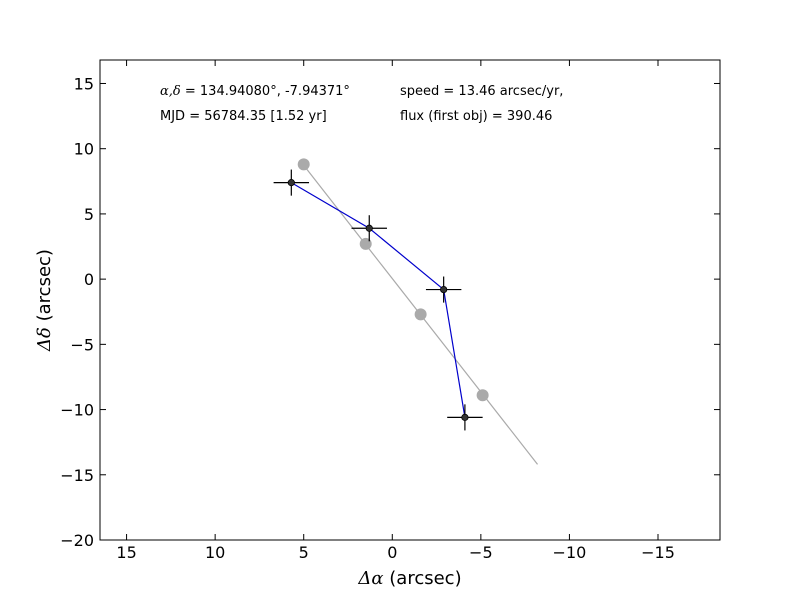 Image resolution: width=800 pixels, height=600 pixels. I want to click on y-tick-label-4: −5, so click(82, 344).